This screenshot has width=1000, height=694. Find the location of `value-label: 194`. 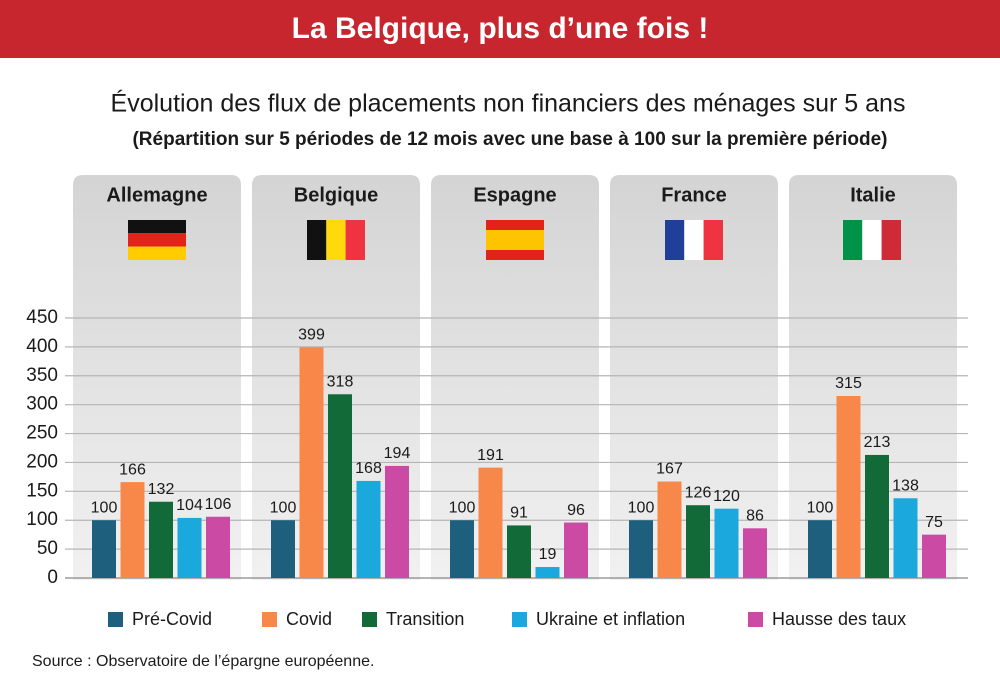

value-label: 194 is located at coordinates (397, 453).